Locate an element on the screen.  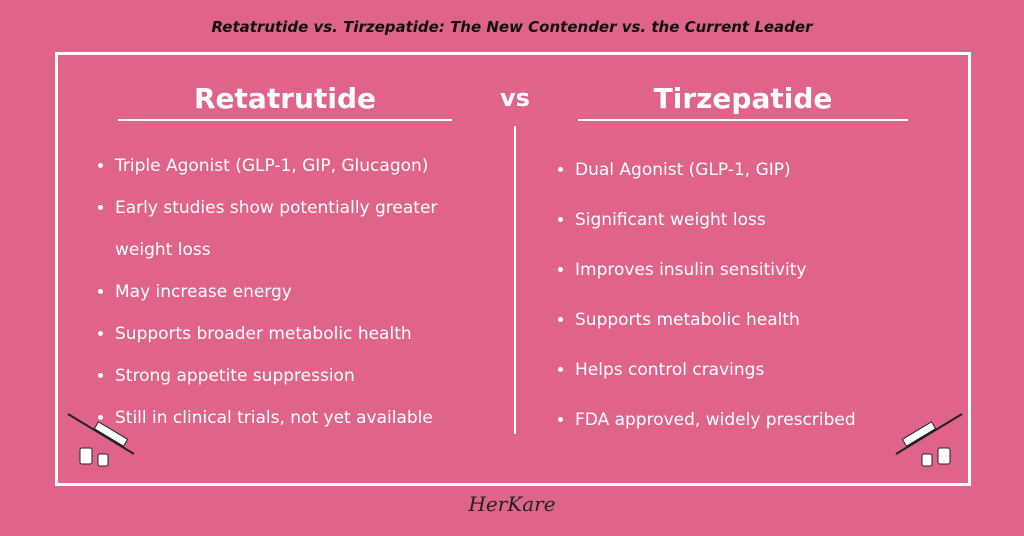
left-underline is located at coordinates (285, 120).